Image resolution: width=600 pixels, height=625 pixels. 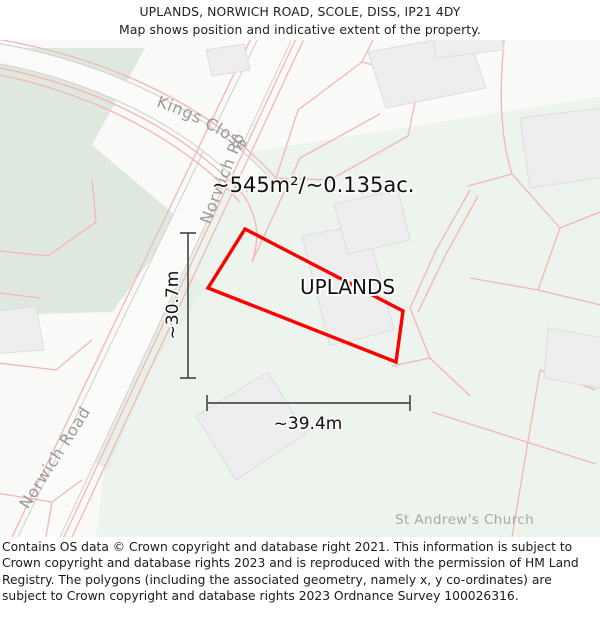 I want to click on parcel-edge-kings-north, so click(x=138, y=109).